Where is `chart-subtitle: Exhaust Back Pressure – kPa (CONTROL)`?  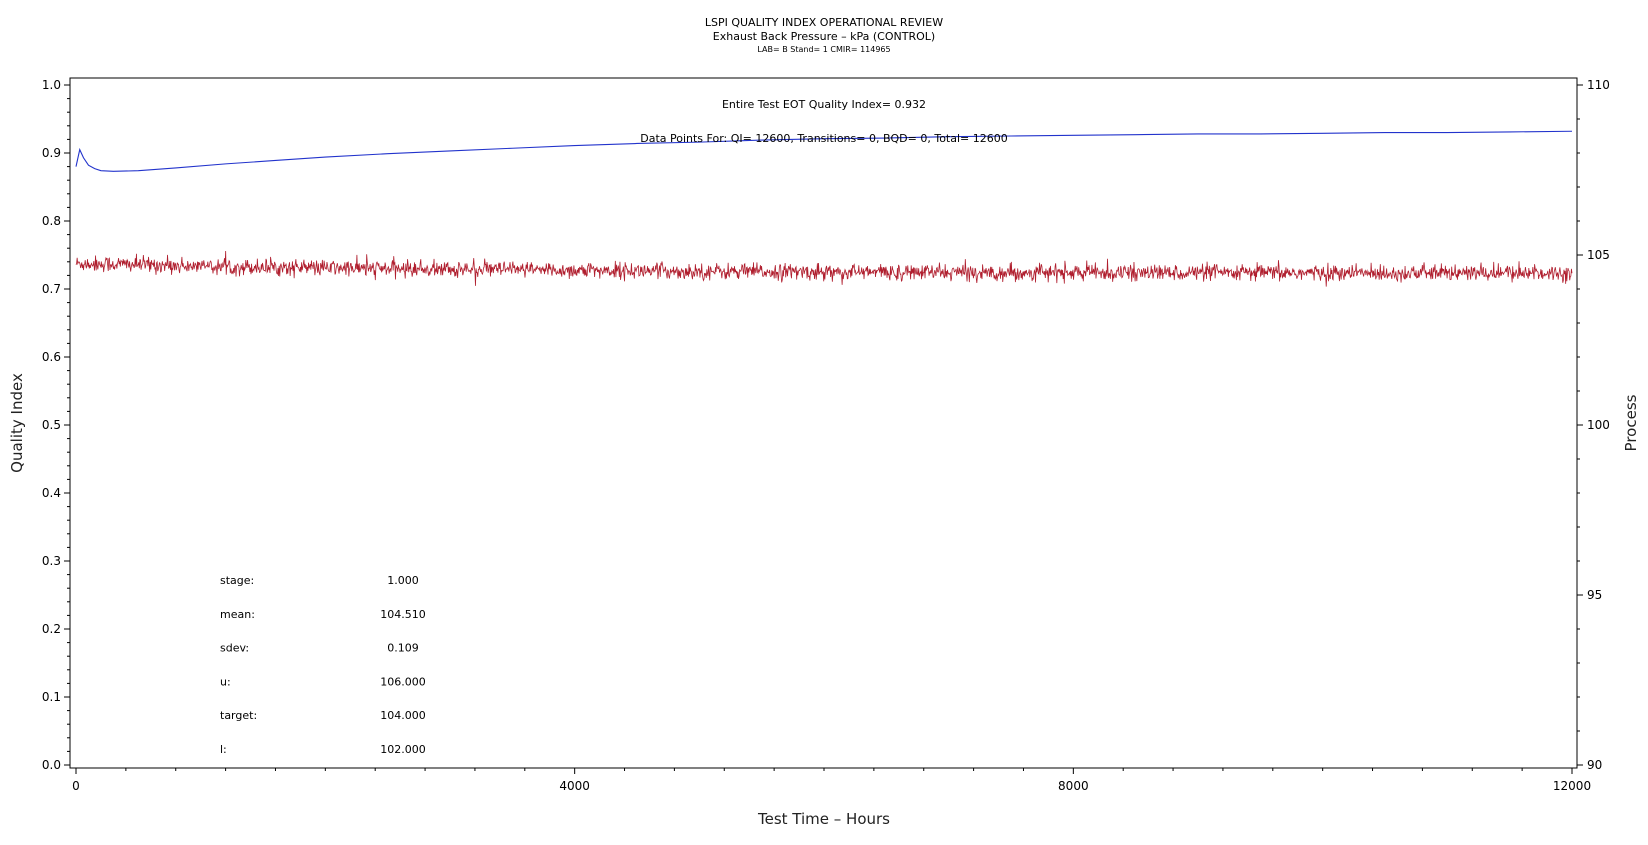 chart-subtitle: Exhaust Back Pressure – kPa (CONTROL) is located at coordinates (824, 36).